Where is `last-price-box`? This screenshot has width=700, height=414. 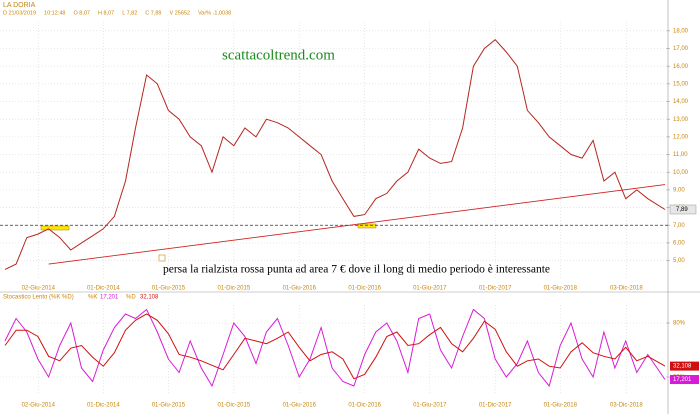 last-price-box is located at coordinates (683, 209).